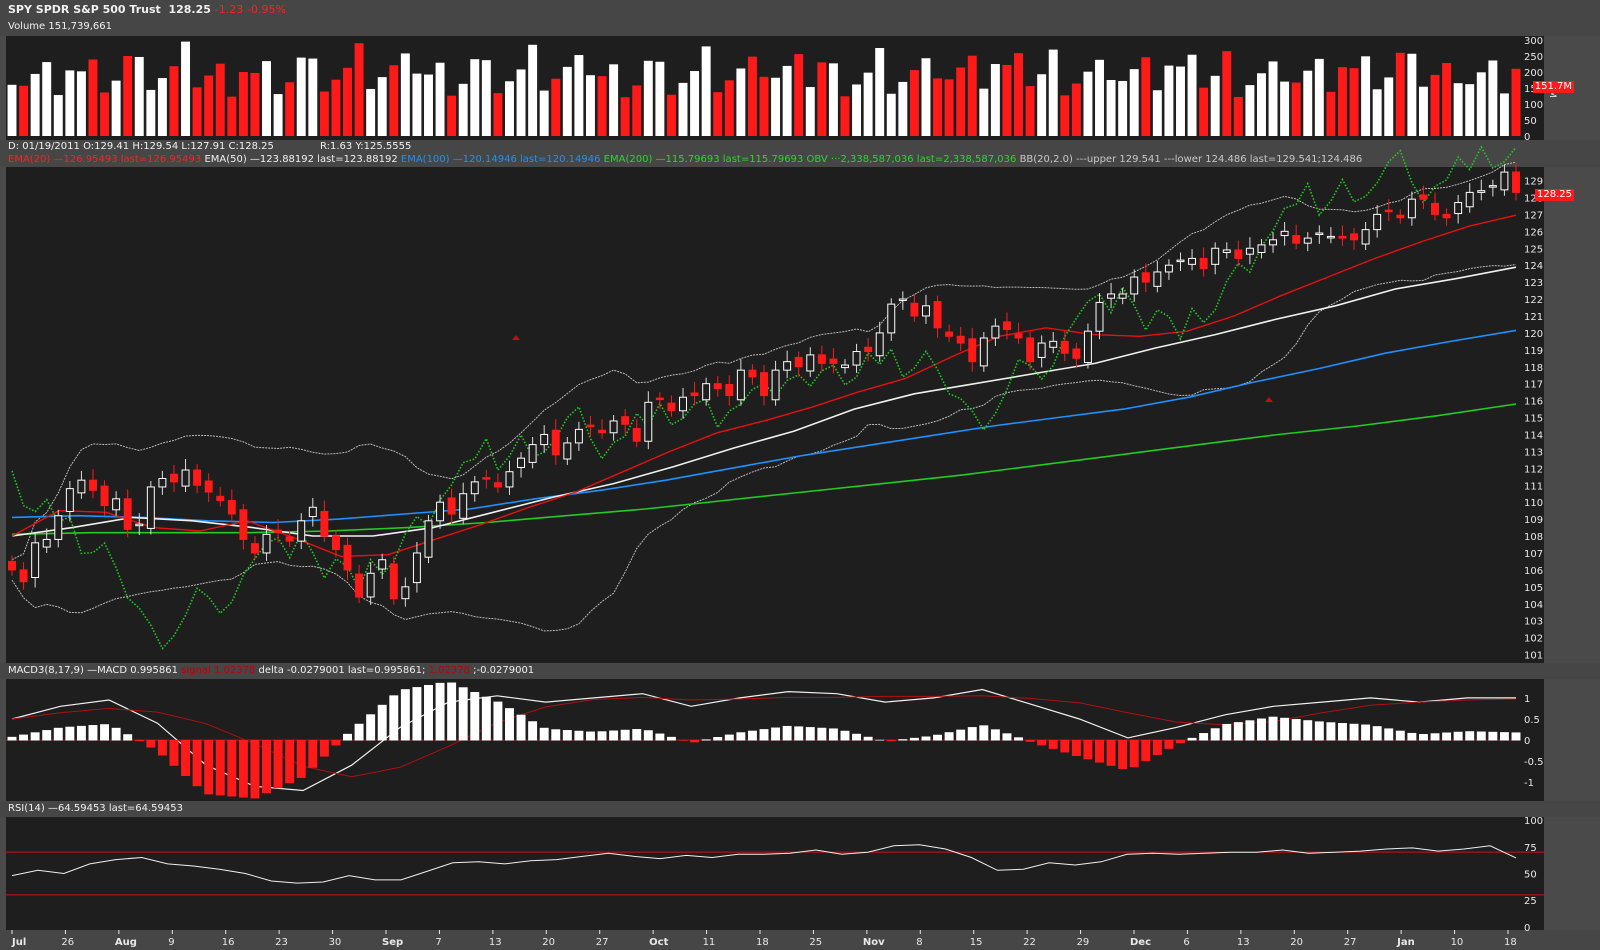  I want to click on rsi-panel, so click(775, 873).